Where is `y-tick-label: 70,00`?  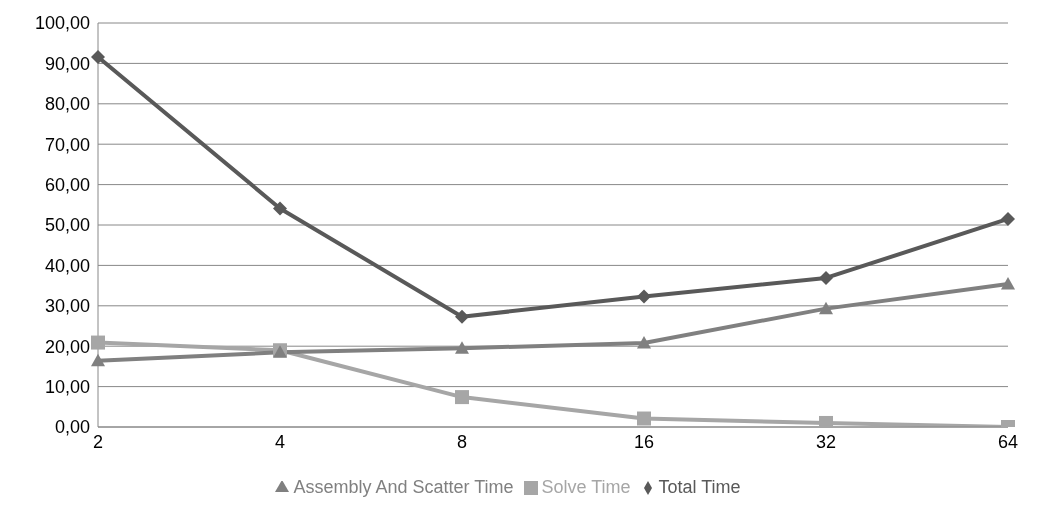 y-tick-label: 70,00 is located at coordinates (67, 144).